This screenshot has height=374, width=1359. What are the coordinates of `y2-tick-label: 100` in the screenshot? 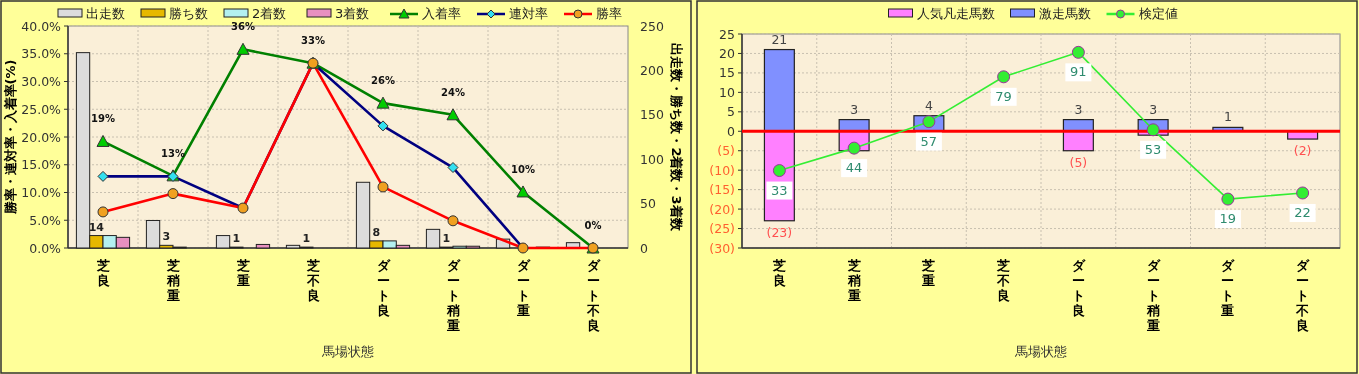 It's located at (652, 159).